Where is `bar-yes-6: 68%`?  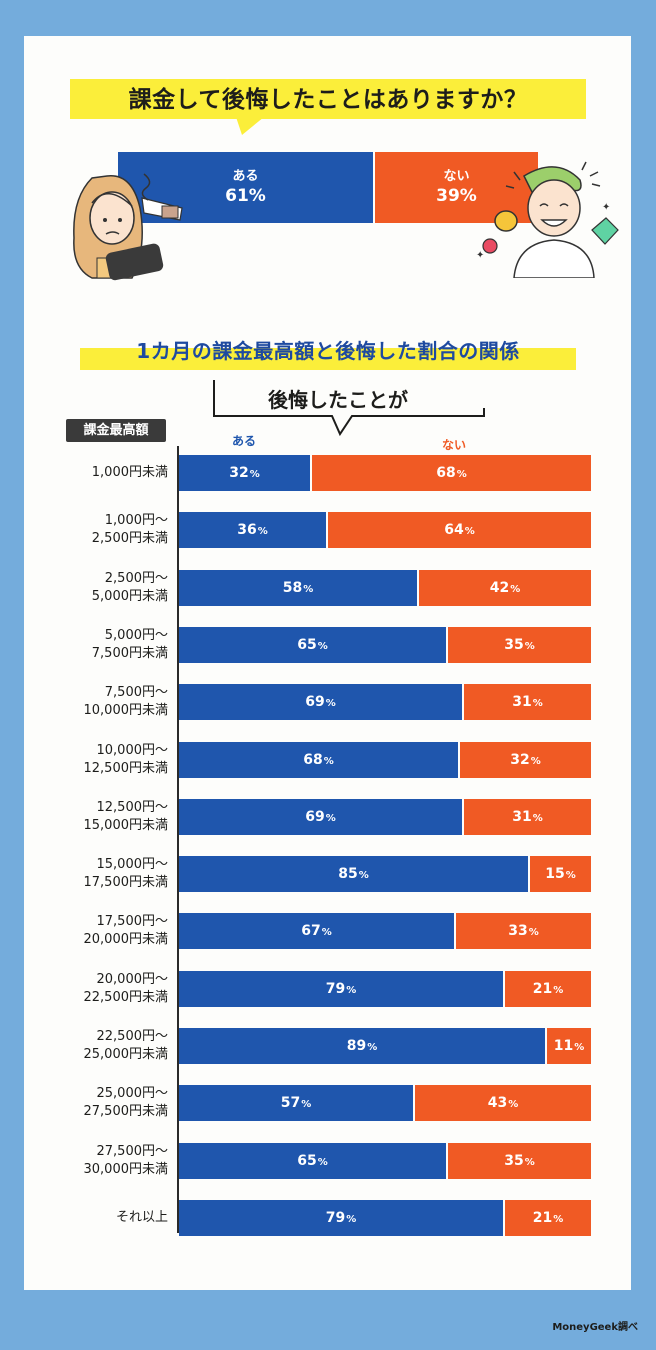
bar-yes-6: 68% is located at coordinates (318, 760).